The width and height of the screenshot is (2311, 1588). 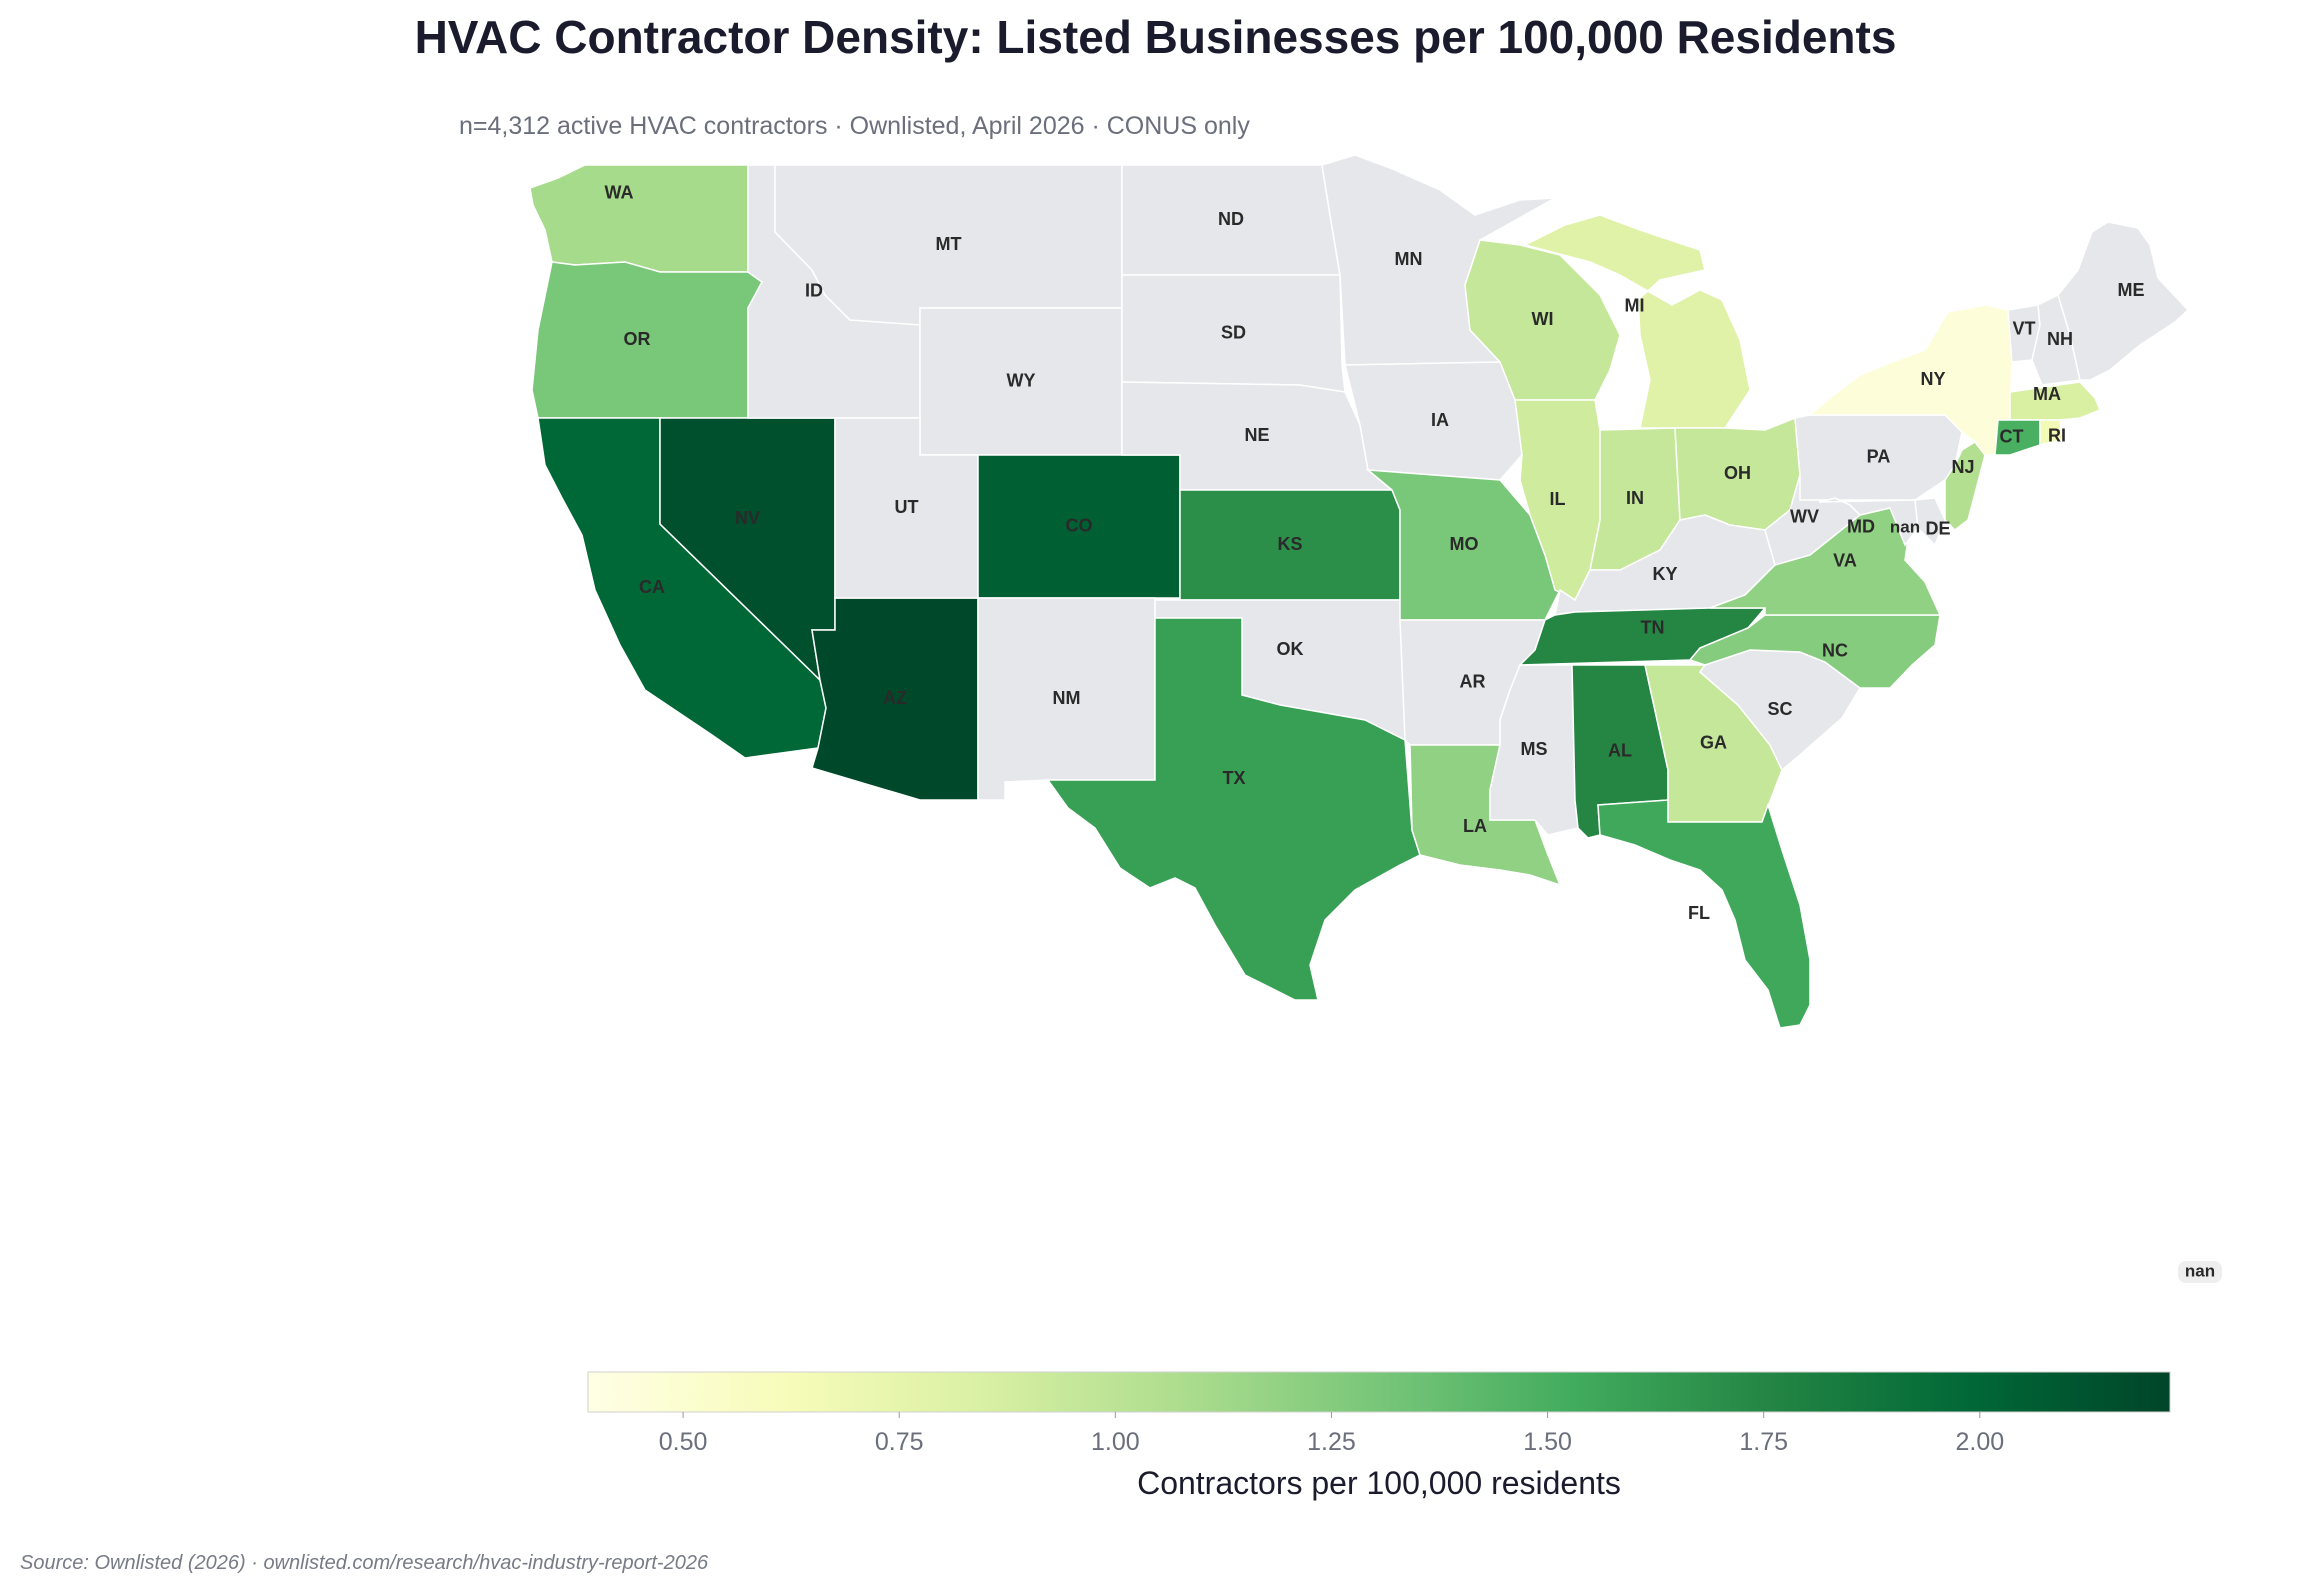 What do you see at coordinates (1290, 649) in the screenshot?
I see `state-label-OK: OK` at bounding box center [1290, 649].